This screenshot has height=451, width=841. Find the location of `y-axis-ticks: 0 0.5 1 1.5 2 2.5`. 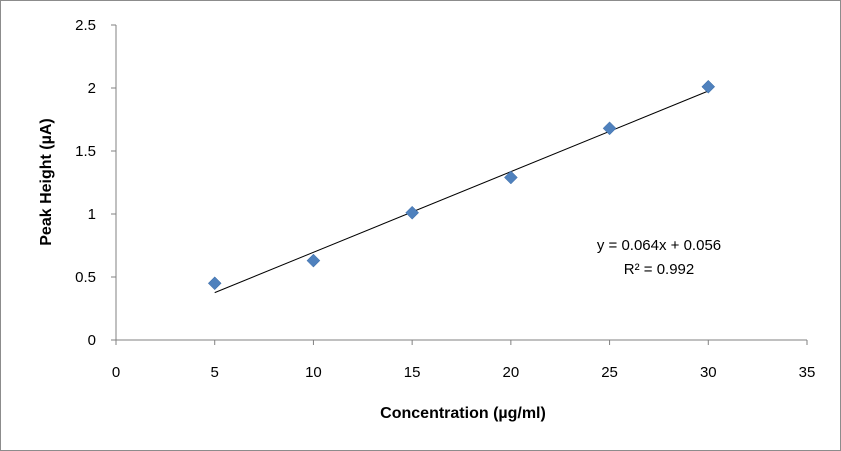

y-axis-ticks: 0 0.5 1 1.5 2 2.5 is located at coordinates (95, 183).